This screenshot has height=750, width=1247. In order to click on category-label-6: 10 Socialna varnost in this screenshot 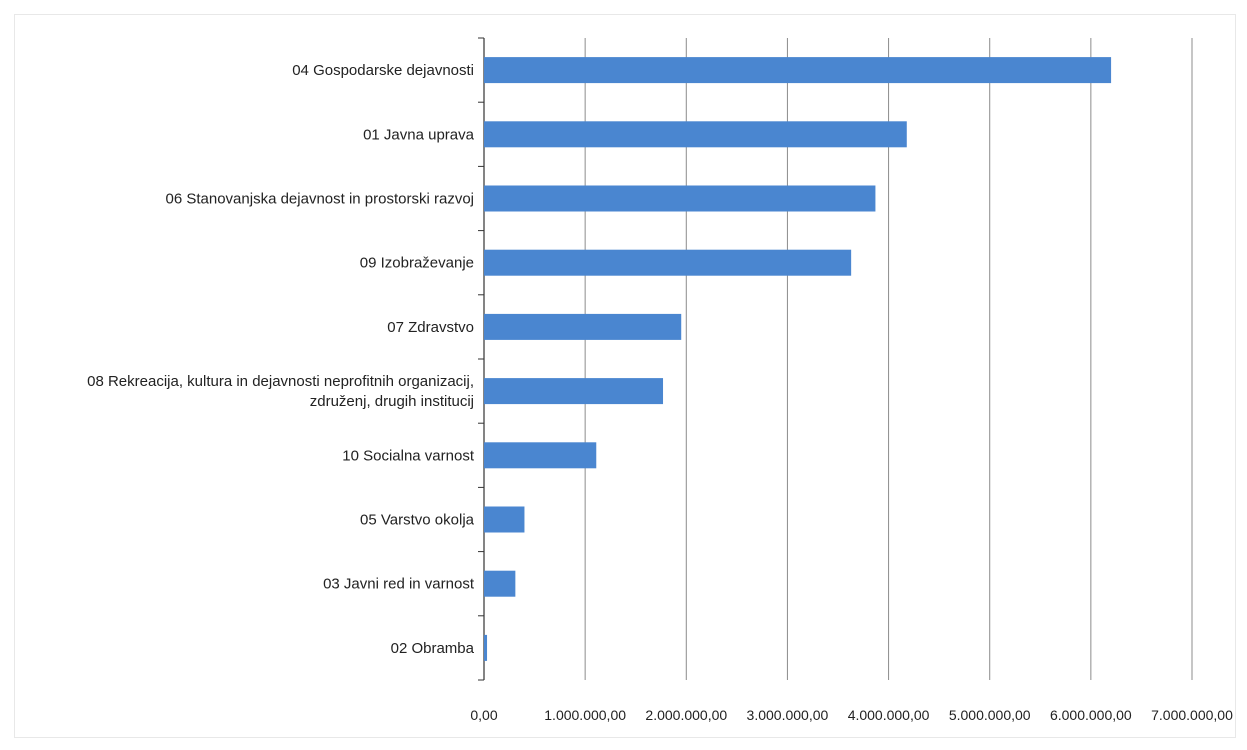, I will do `click(408, 455)`.